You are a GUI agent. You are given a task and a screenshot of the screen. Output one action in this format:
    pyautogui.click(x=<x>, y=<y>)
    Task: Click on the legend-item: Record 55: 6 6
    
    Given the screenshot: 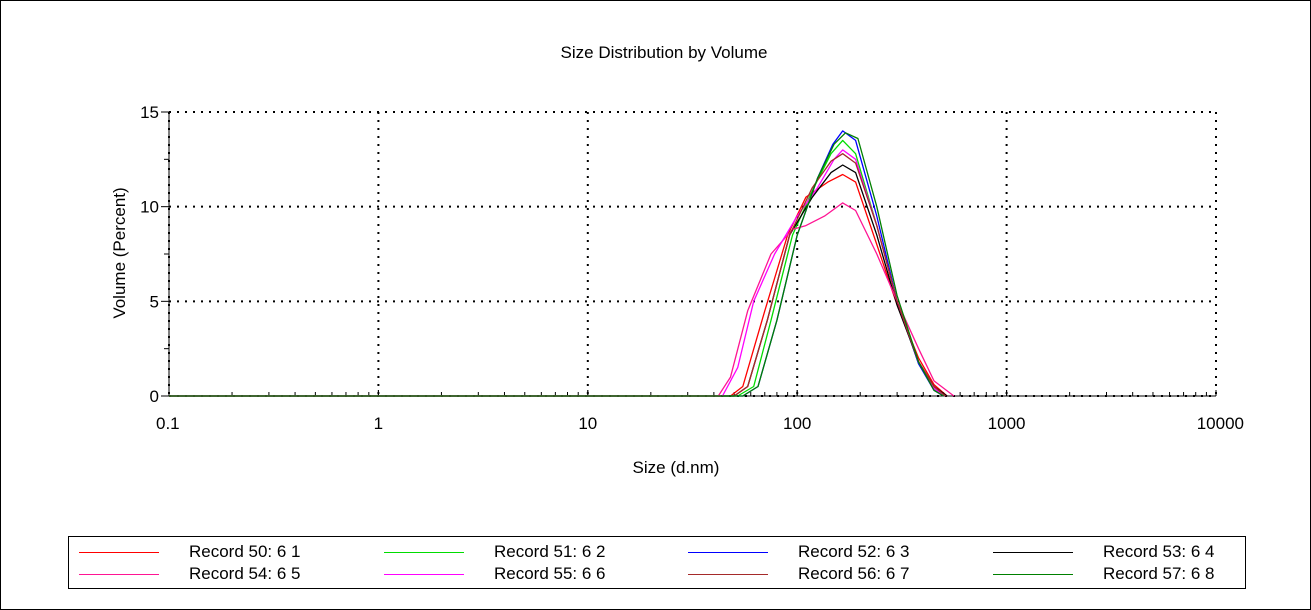 What is the action you would take?
    pyautogui.click(x=495, y=574)
    